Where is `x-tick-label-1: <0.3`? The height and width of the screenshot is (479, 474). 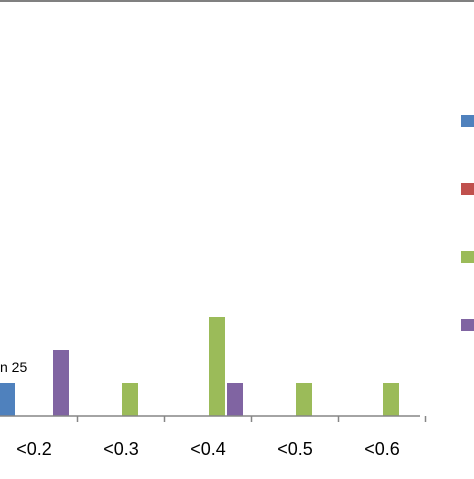 x-tick-label-1: <0.3 is located at coordinates (121, 449).